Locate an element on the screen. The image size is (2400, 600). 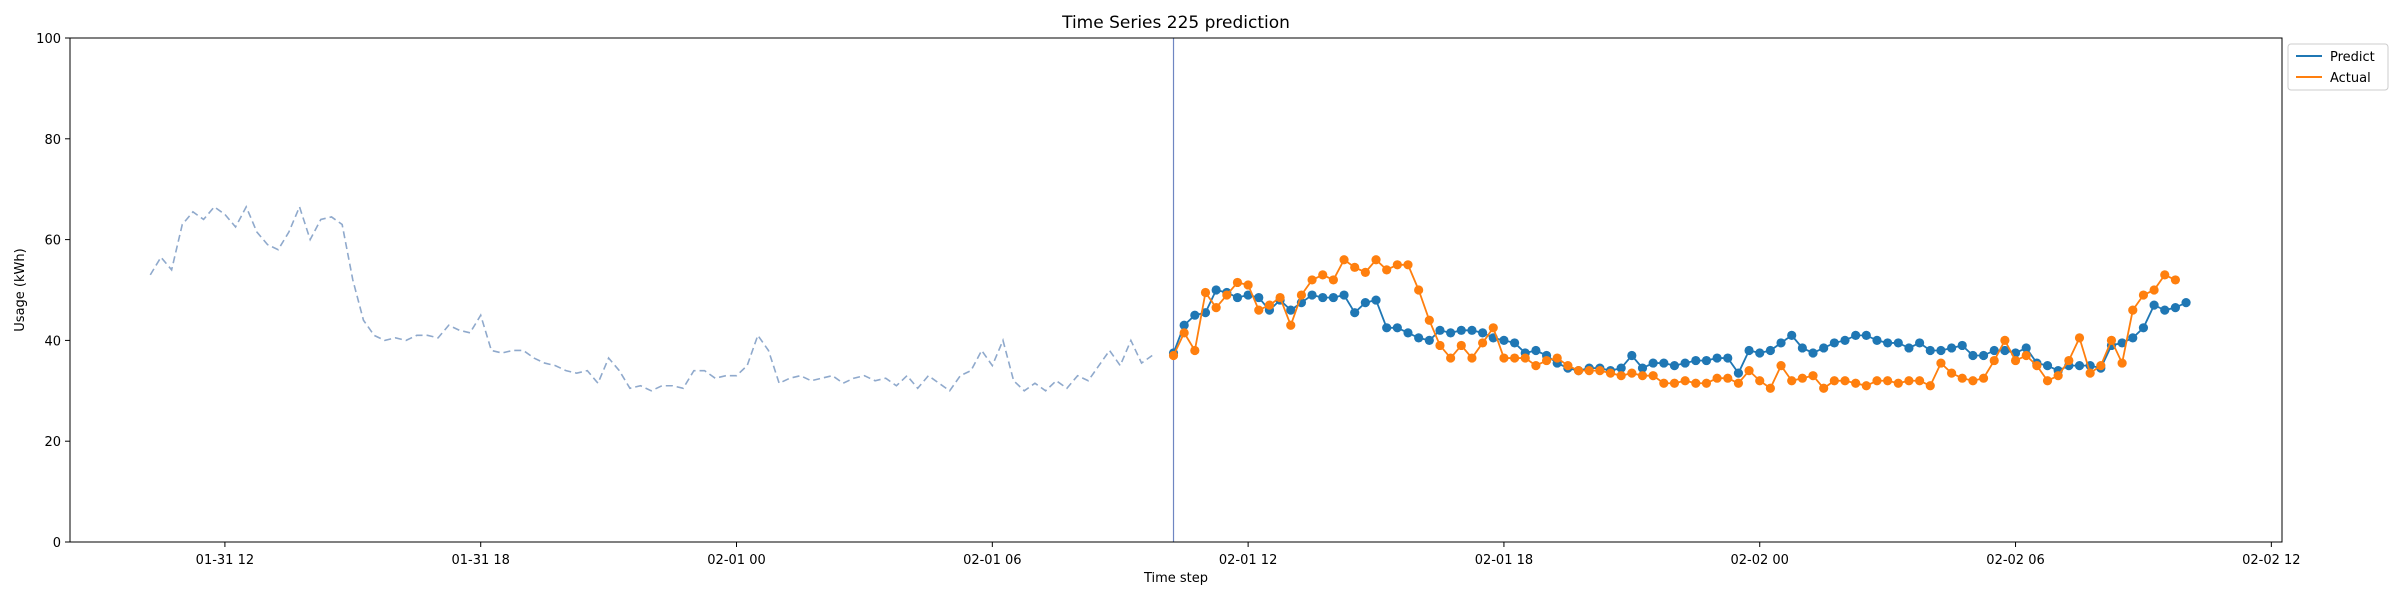
legend-actual-label: Actual is located at coordinates (2350, 78).